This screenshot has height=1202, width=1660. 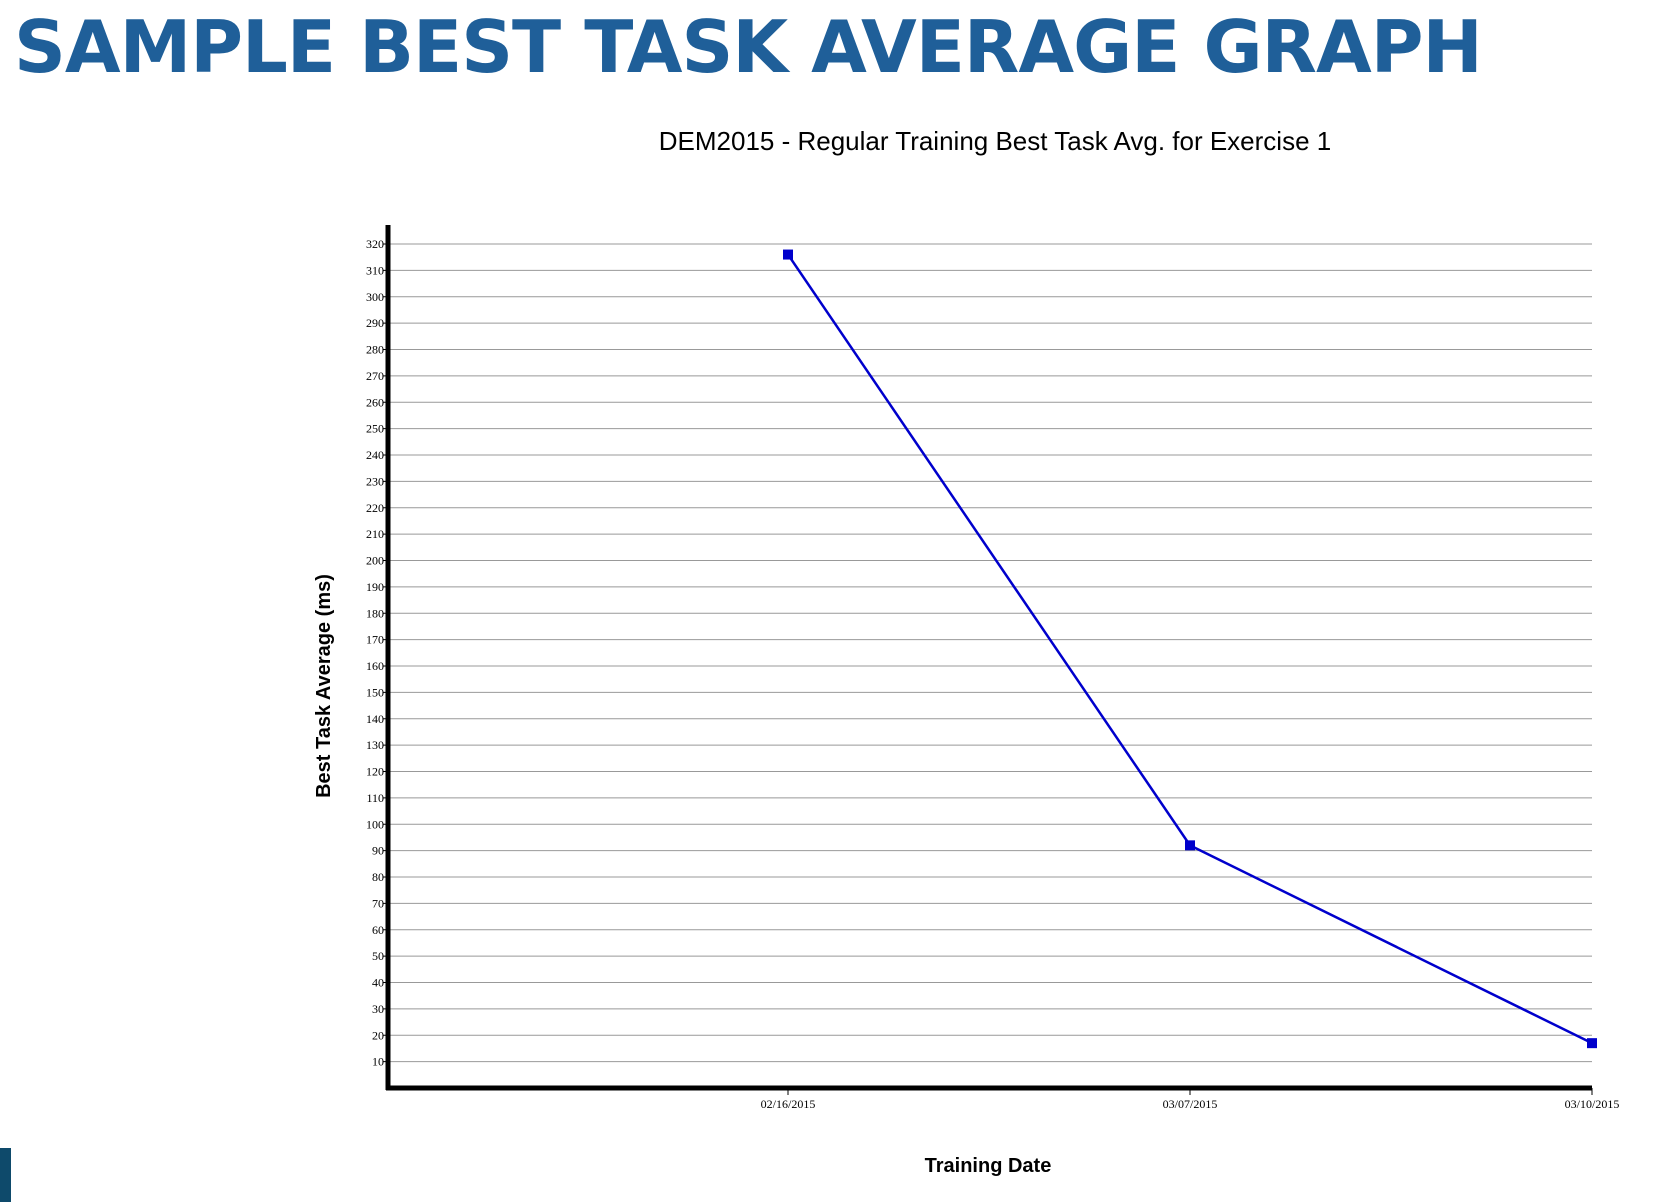 I want to click on y-tick-label: 110, so click(x=375, y=798).